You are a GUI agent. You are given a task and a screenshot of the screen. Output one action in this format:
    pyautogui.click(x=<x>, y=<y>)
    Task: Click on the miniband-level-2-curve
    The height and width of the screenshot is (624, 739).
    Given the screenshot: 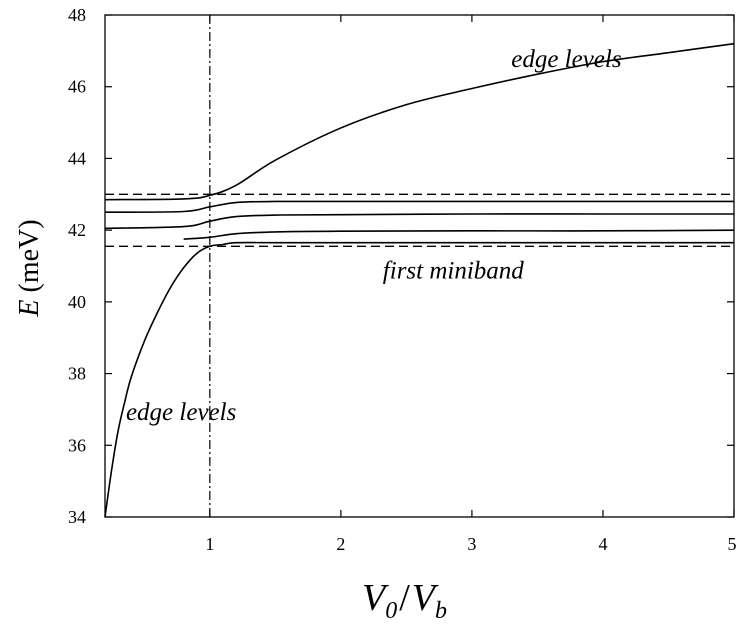 What is the action you would take?
    pyautogui.click(x=419, y=221)
    